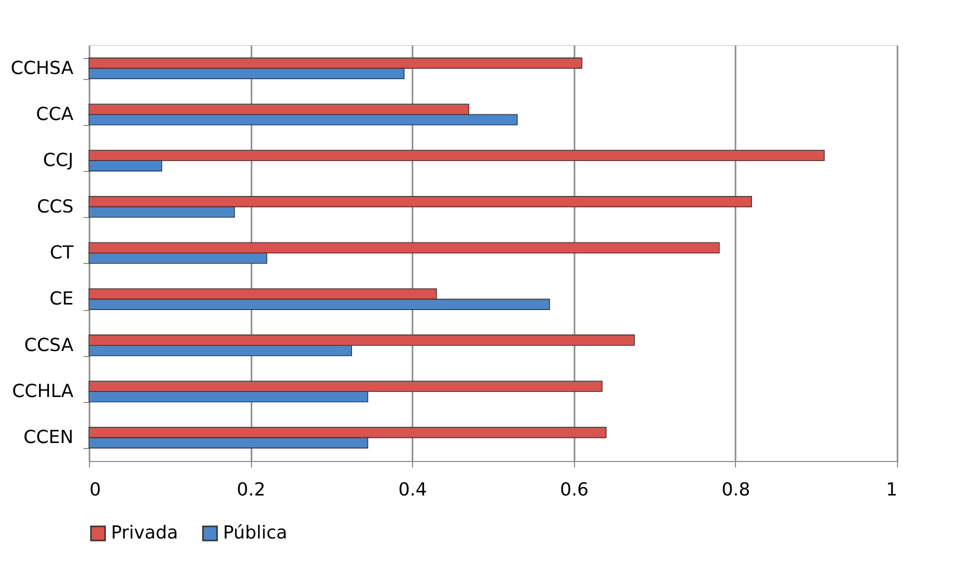 This screenshot has width=957, height=579. I want to click on x-tick-label: 0.2, so click(251, 490).